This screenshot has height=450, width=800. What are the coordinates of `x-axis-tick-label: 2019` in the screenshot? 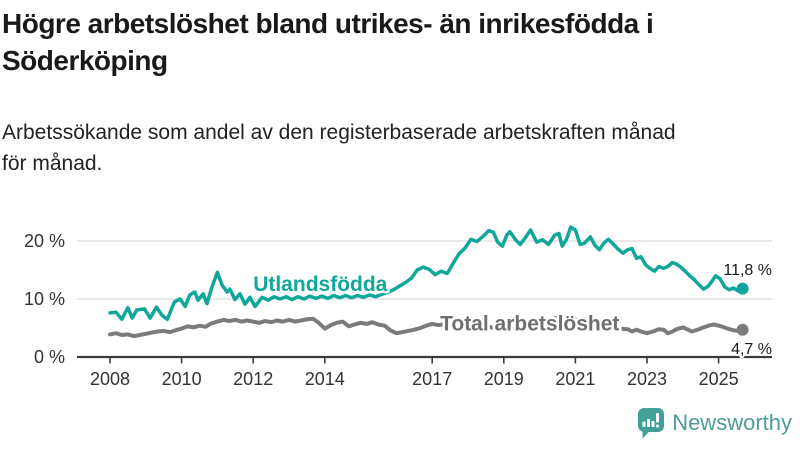 It's located at (504, 379).